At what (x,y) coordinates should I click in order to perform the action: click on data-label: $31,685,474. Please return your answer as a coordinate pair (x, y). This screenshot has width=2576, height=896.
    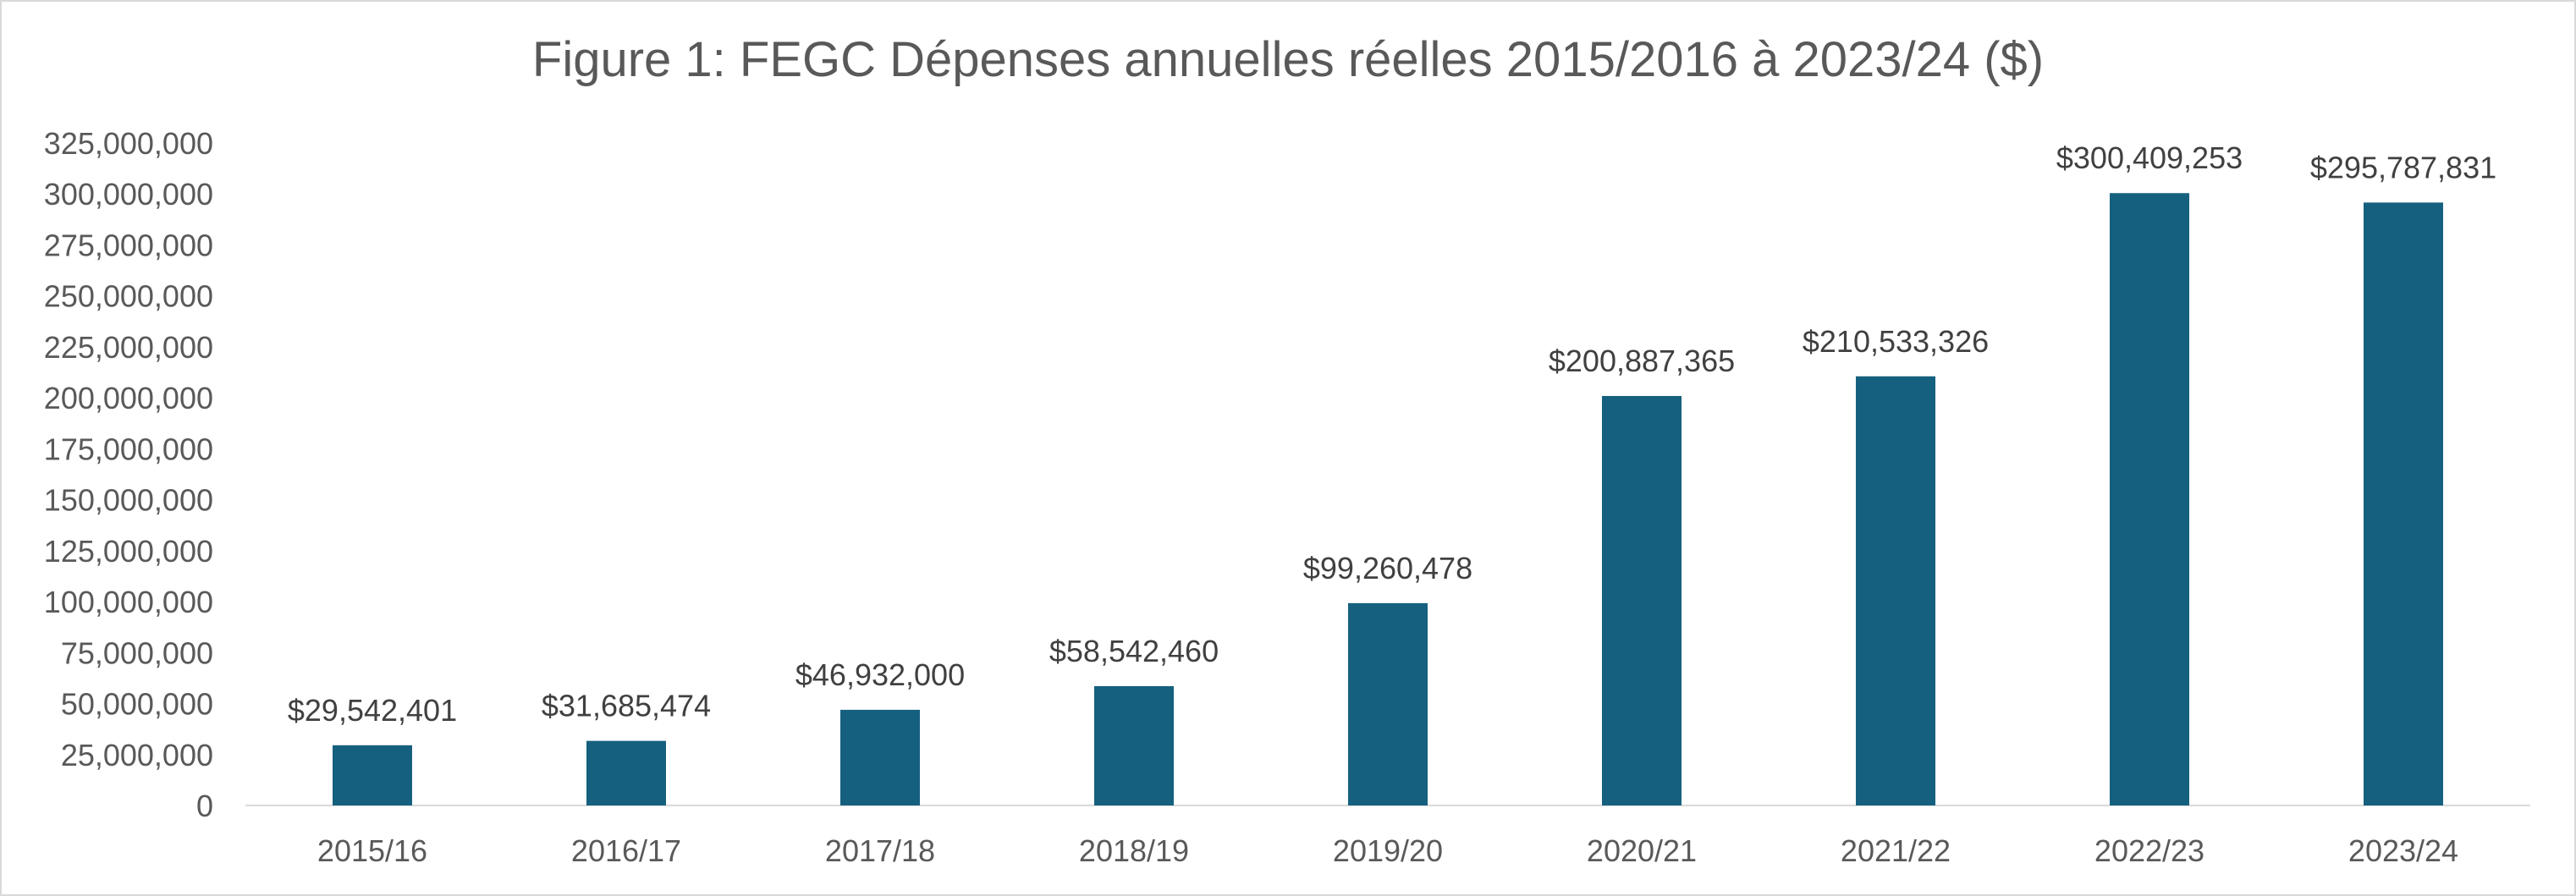
    Looking at the image, I should click on (626, 706).